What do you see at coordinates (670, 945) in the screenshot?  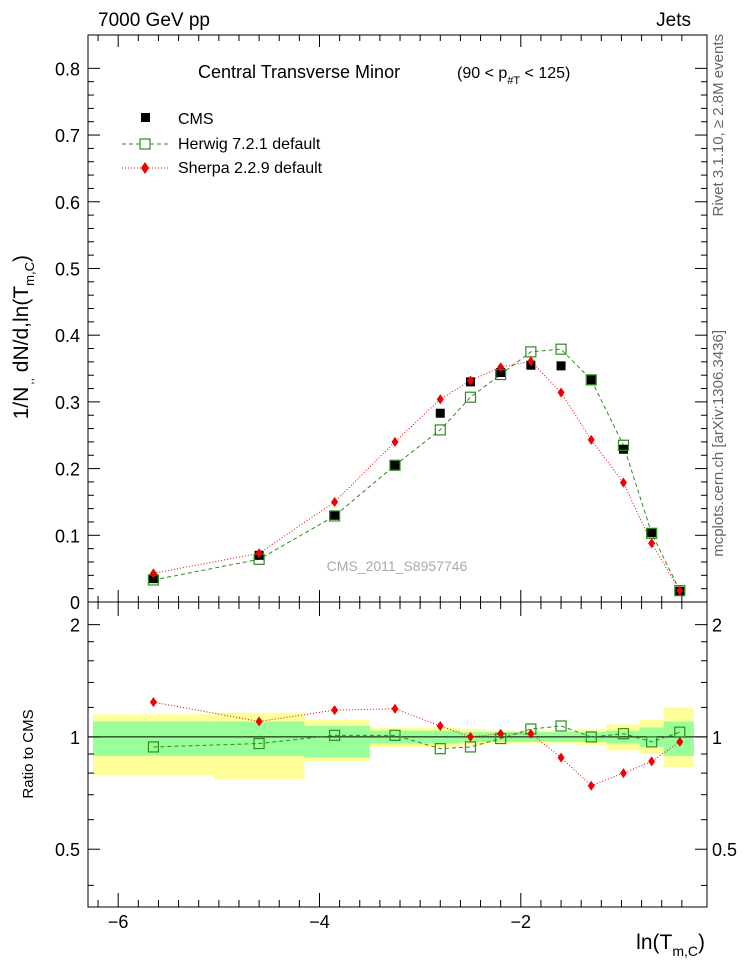 I see `x-axis-label: ln(Tm,C)` at bounding box center [670, 945].